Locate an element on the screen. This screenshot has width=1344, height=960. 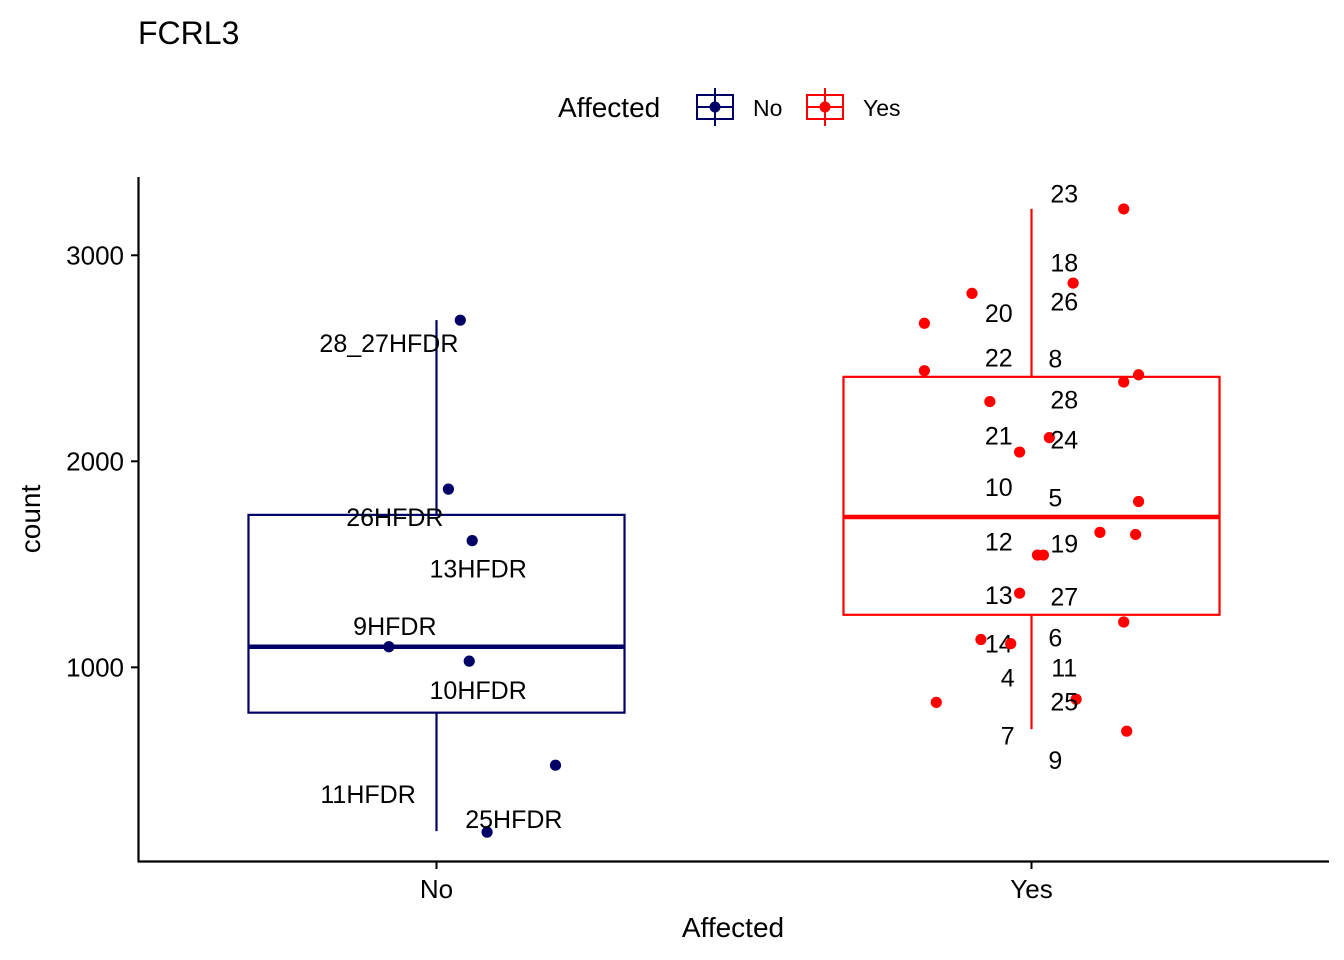
point-label: 25HFDR is located at coordinates (513, 820).